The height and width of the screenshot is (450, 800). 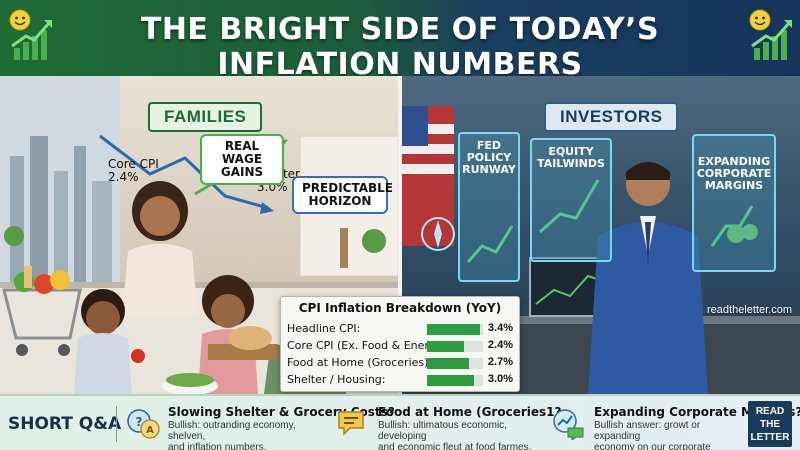 I want to click on cpi-row-label: Headline CPI:, so click(x=324, y=328).